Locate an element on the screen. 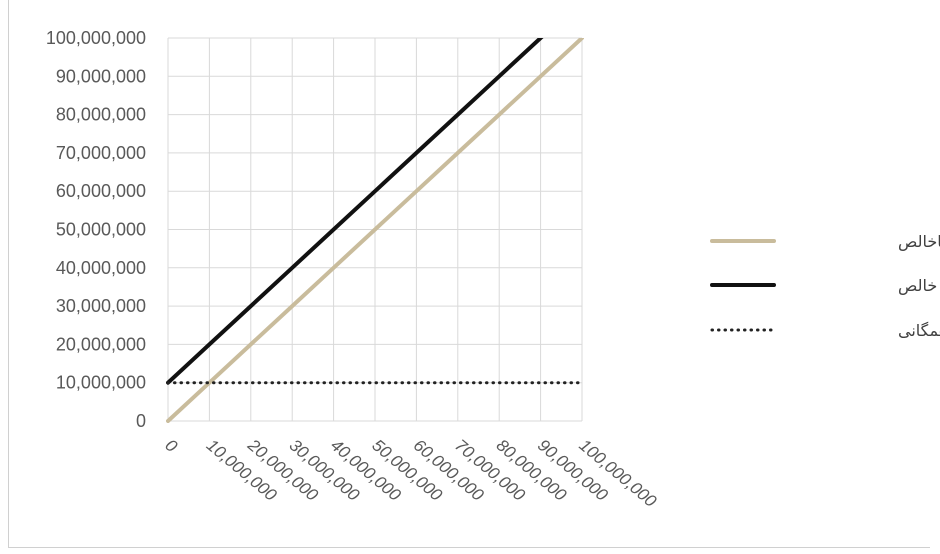 This screenshot has height=554, width=940. y-tick-label: 0 is located at coordinates (141, 421).